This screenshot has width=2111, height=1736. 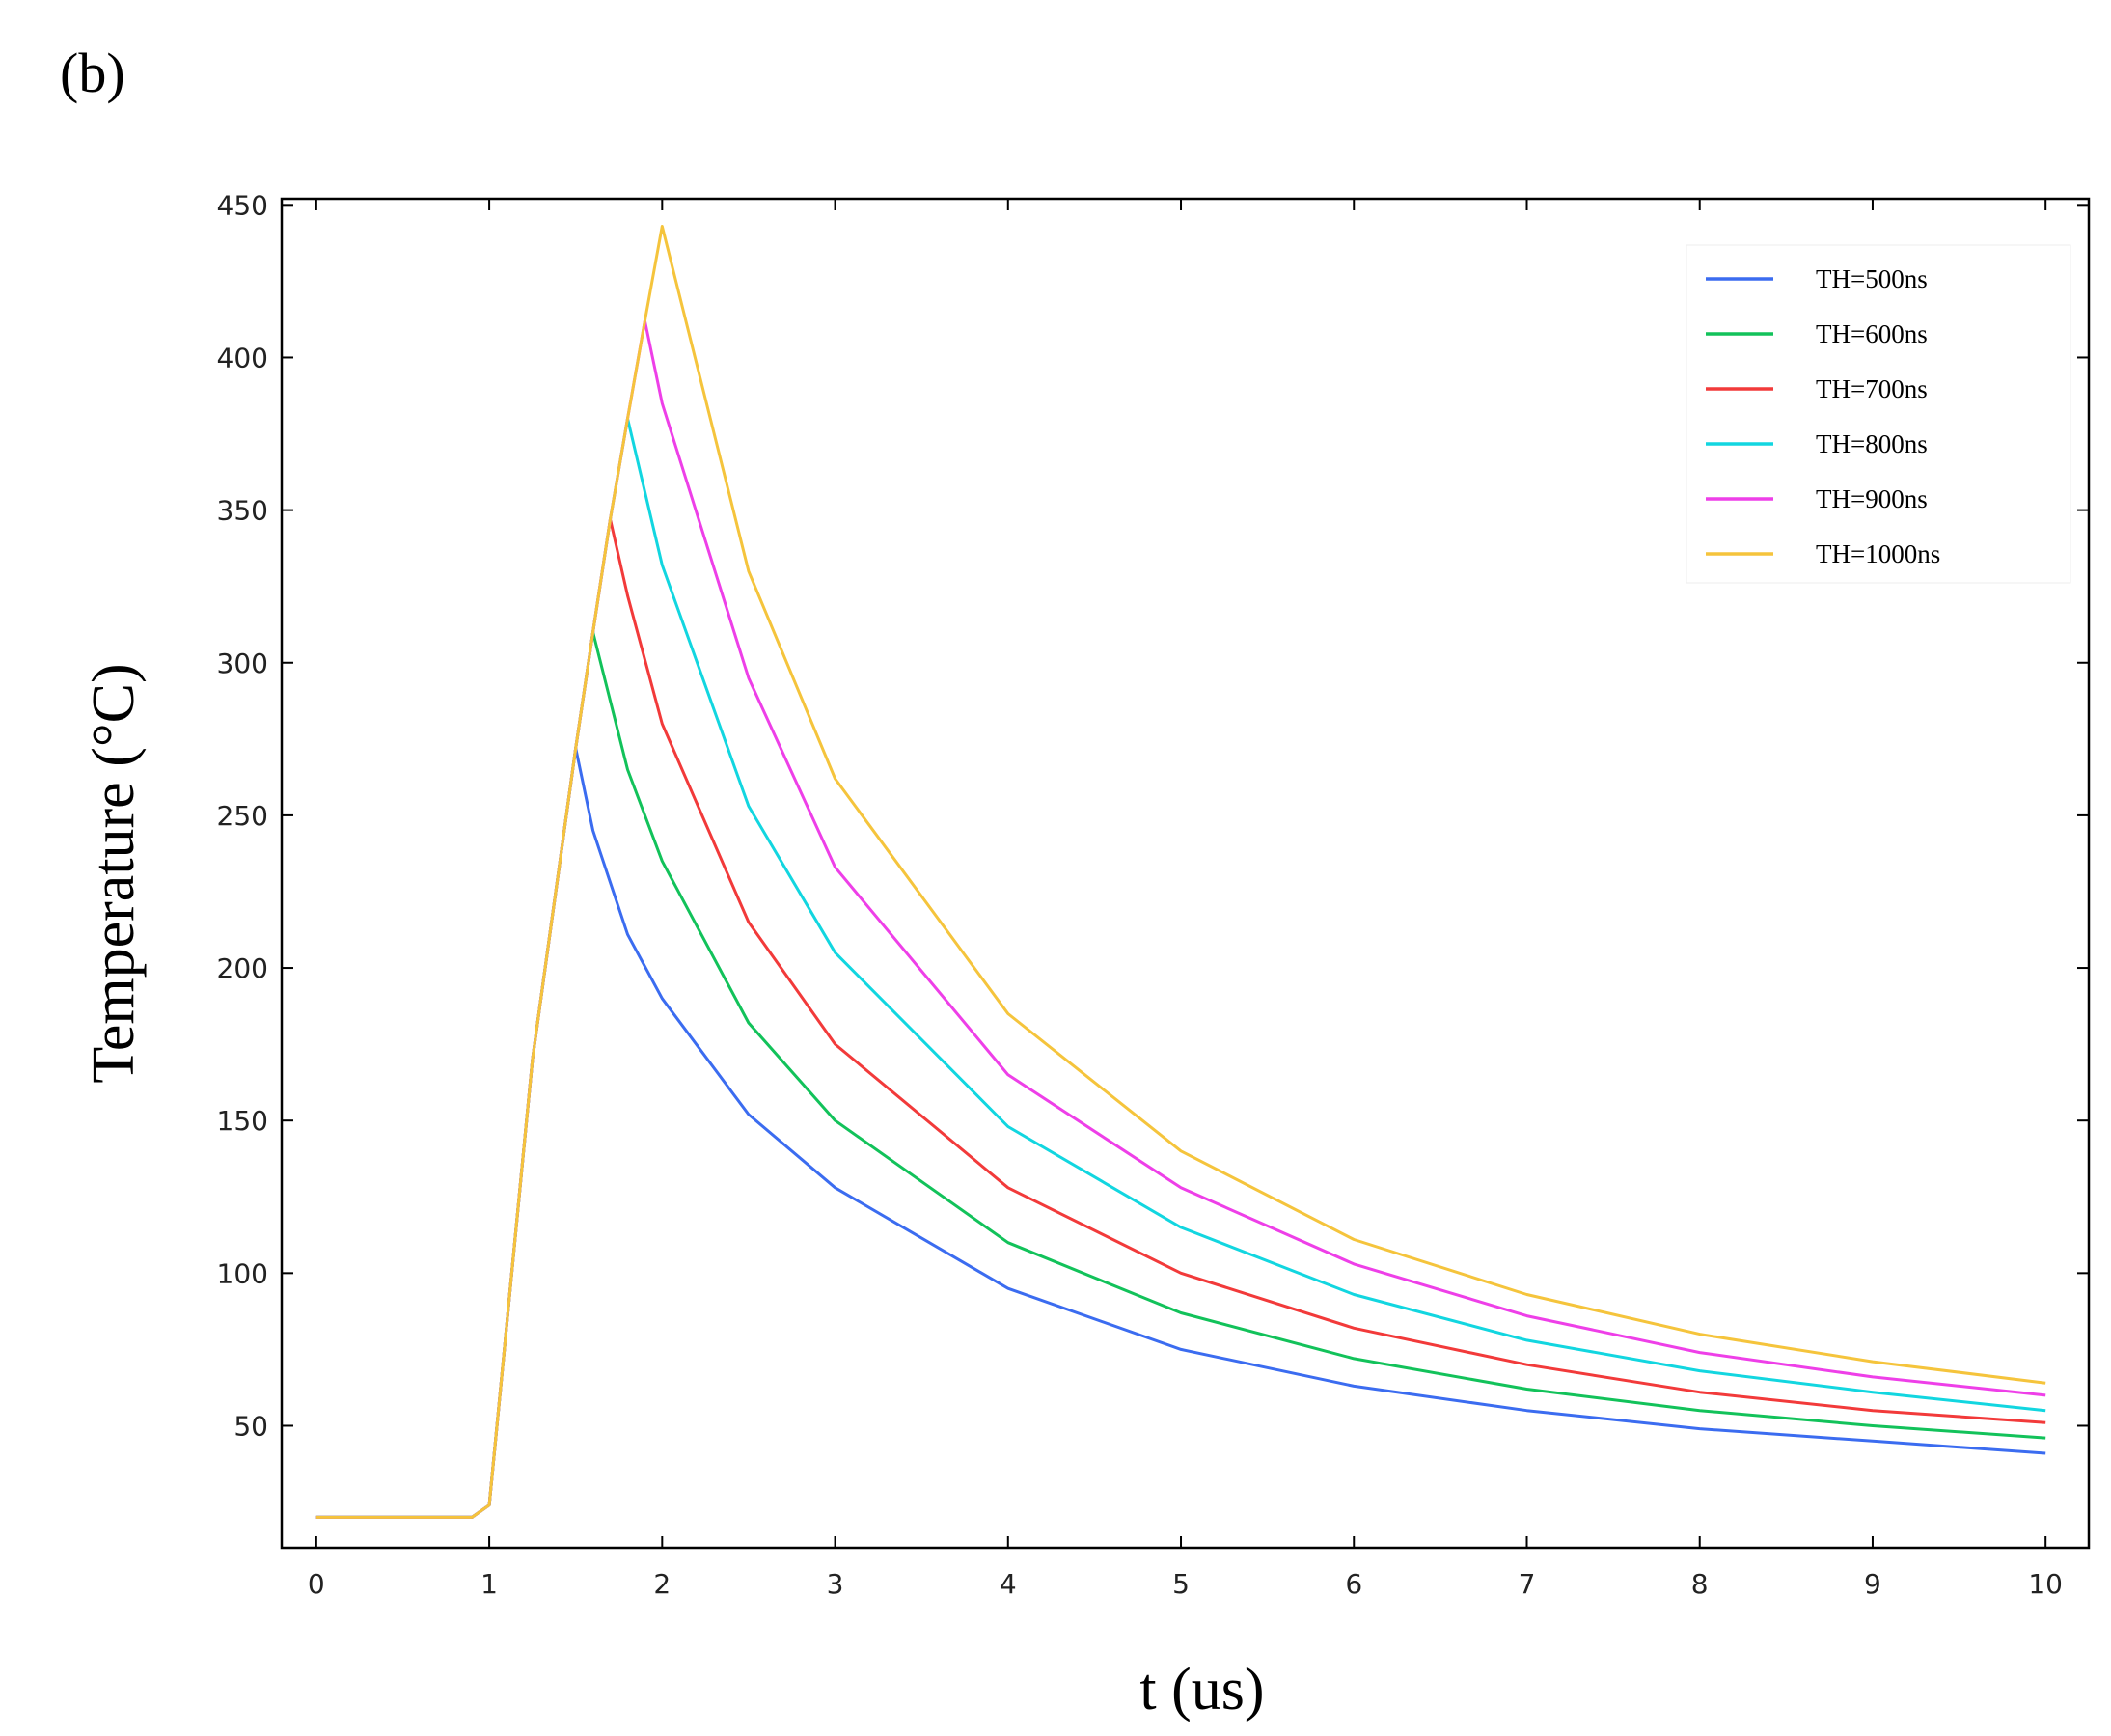 I want to click on y-tick-label: 150, so click(x=242, y=1121).